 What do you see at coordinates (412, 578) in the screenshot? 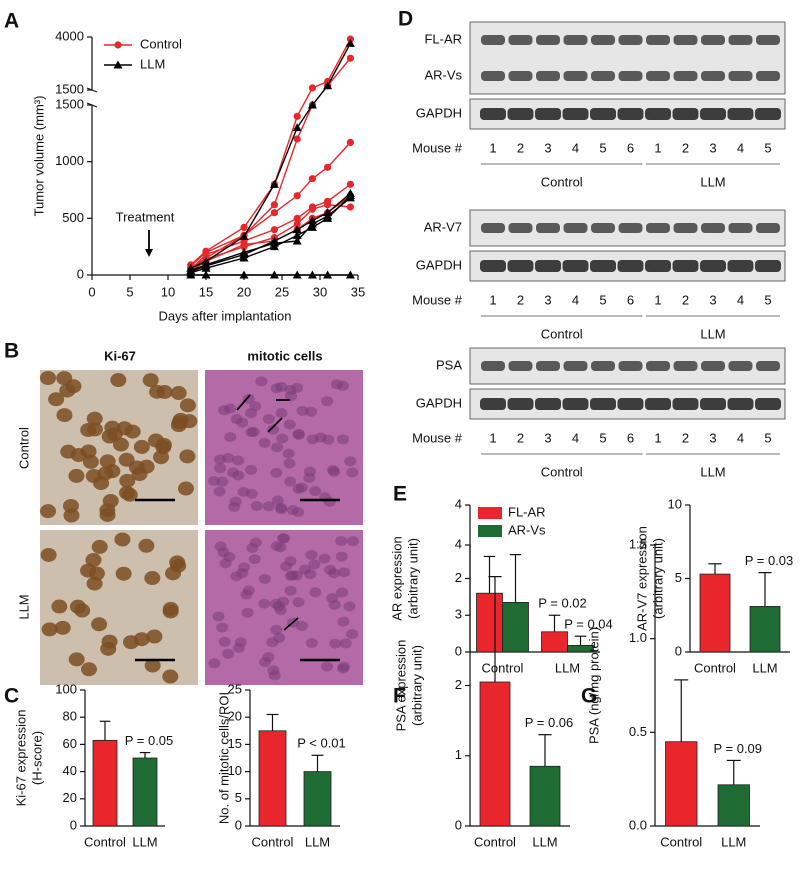
I see `y-axis-label: (arbitrary unit)` at bounding box center [412, 578].